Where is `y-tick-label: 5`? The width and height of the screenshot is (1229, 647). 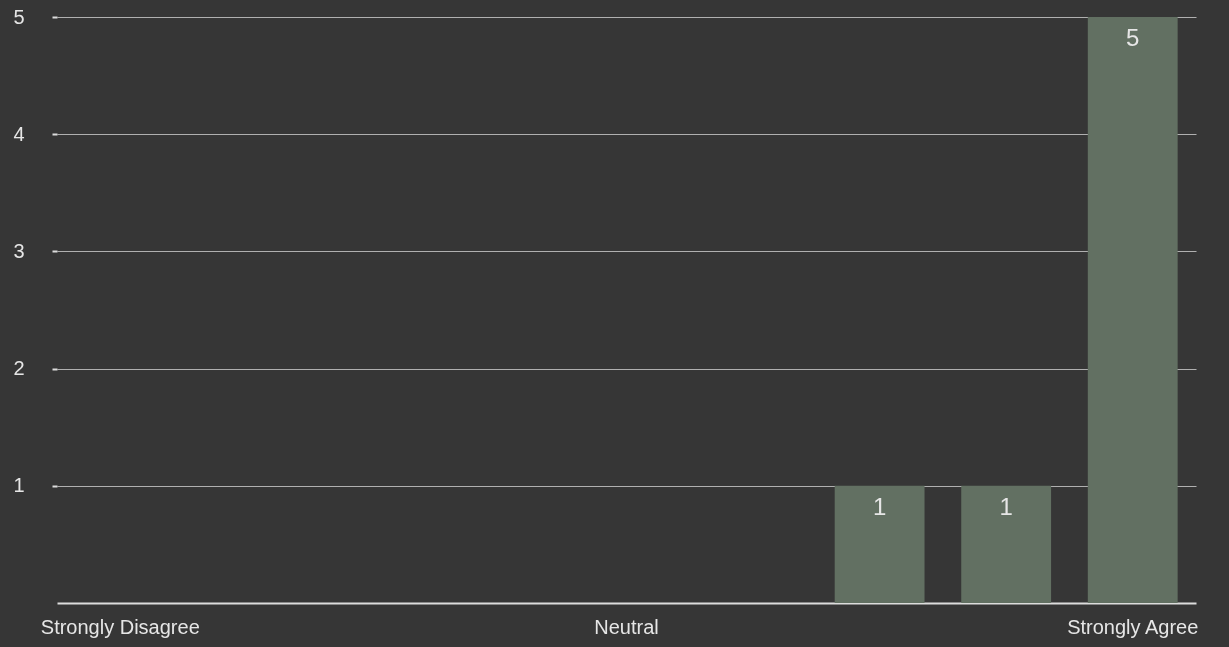 y-tick-label: 5 is located at coordinates (19, 16).